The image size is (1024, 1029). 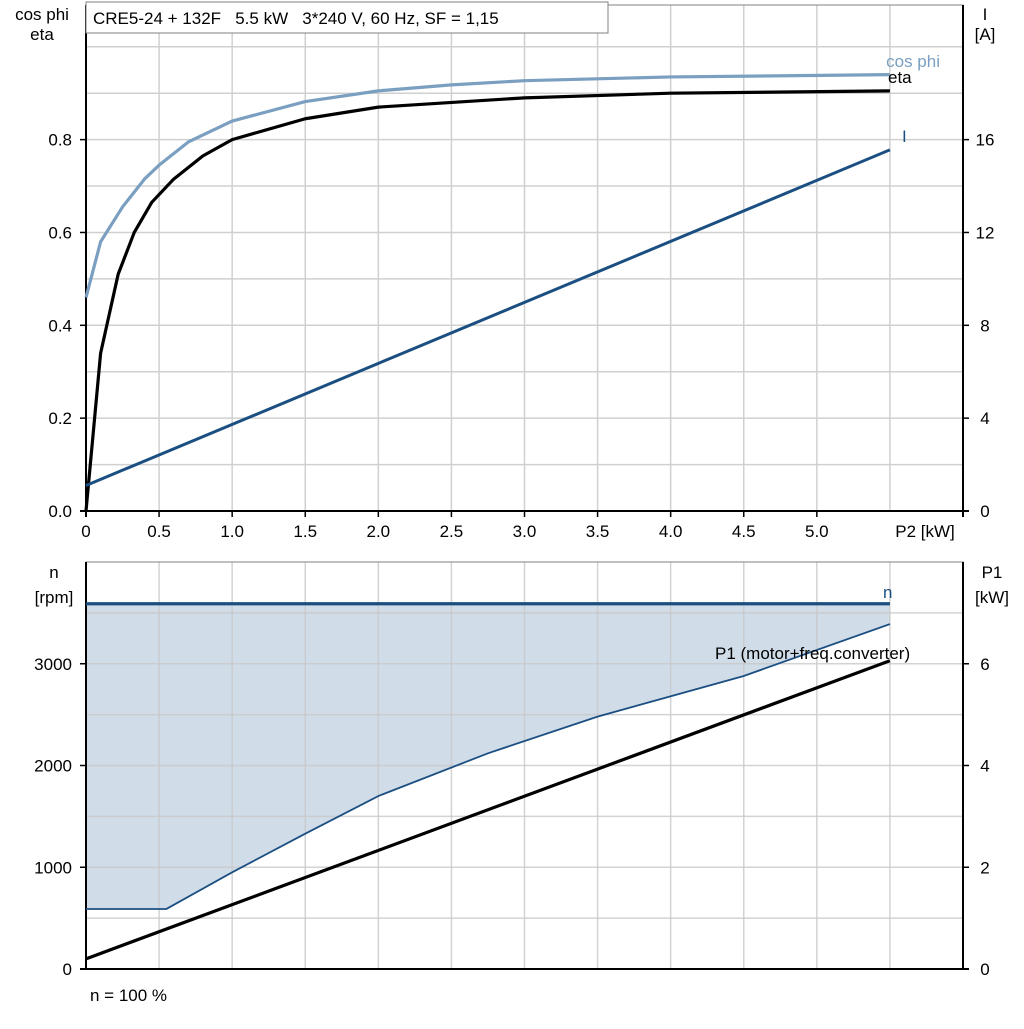 I want to click on y2-tick-label: 2, so click(x=984, y=867).